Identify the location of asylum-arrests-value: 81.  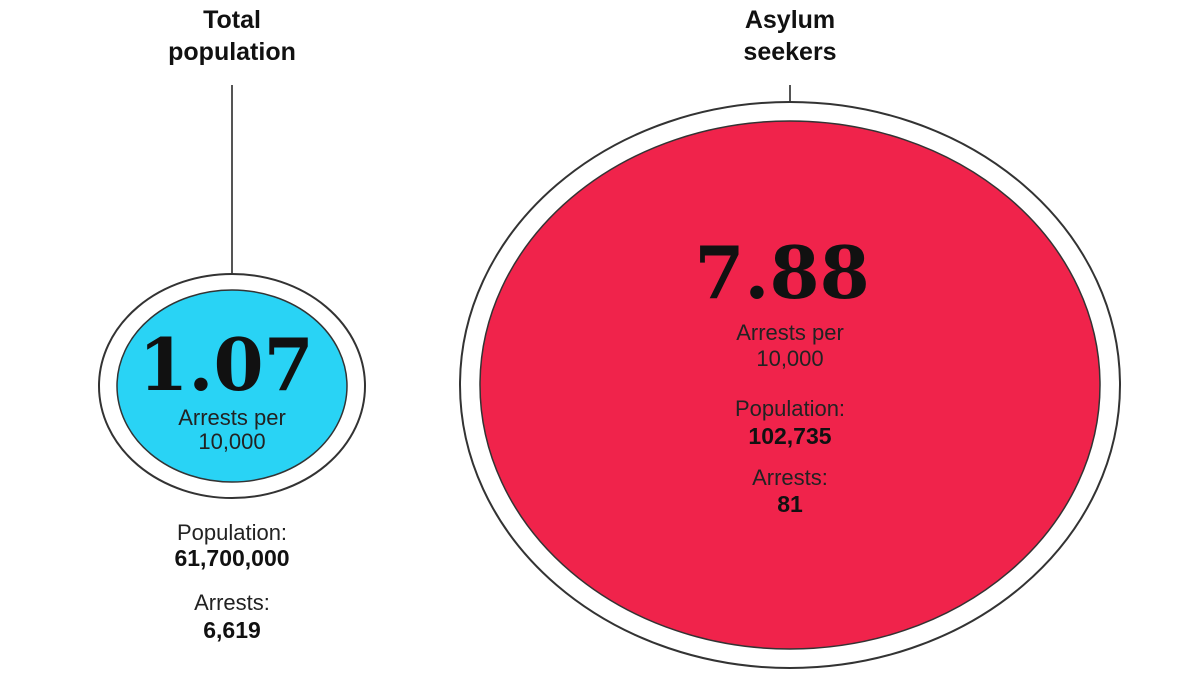
(790, 504).